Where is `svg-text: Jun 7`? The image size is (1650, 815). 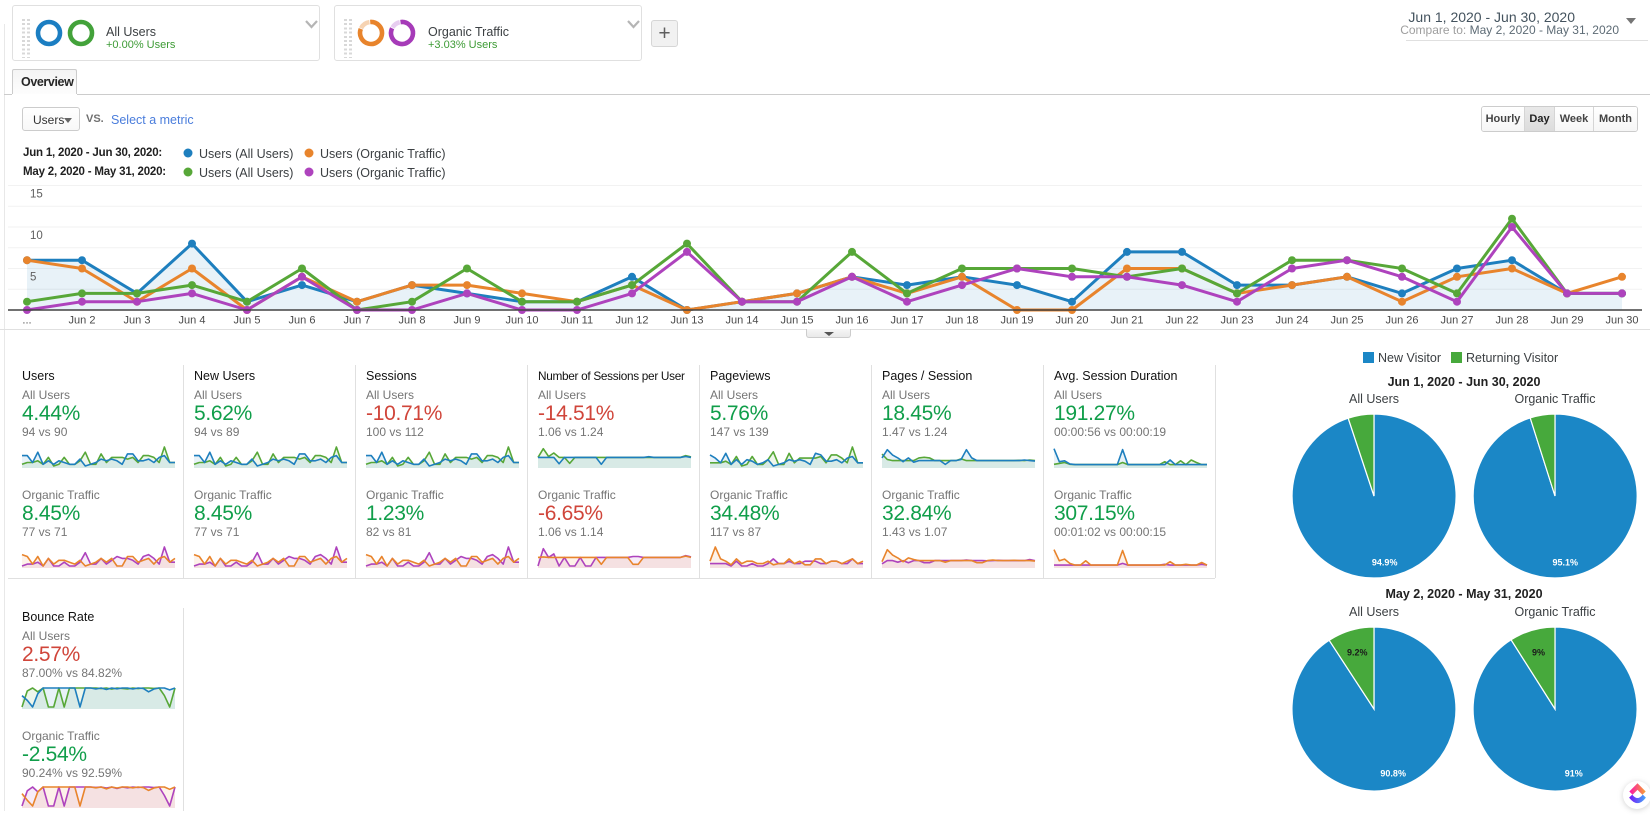
svg-text: Jun 7 is located at coordinates (357, 321).